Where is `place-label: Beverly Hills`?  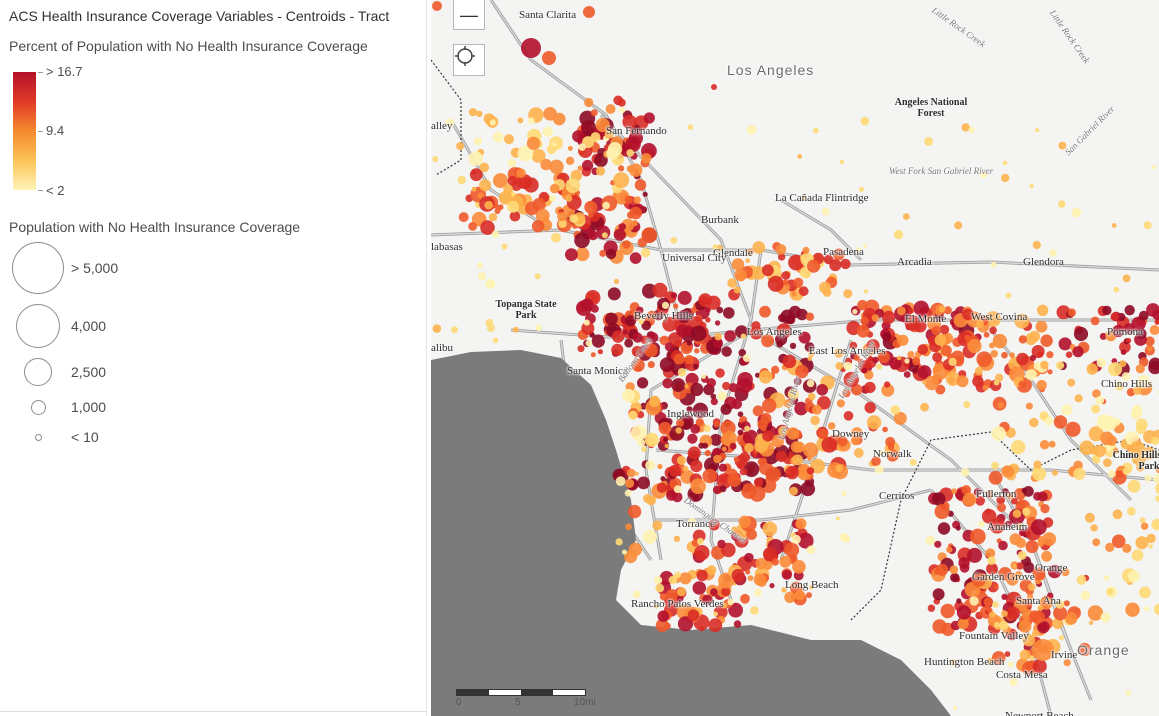 place-label: Beverly Hills is located at coordinates (663, 316).